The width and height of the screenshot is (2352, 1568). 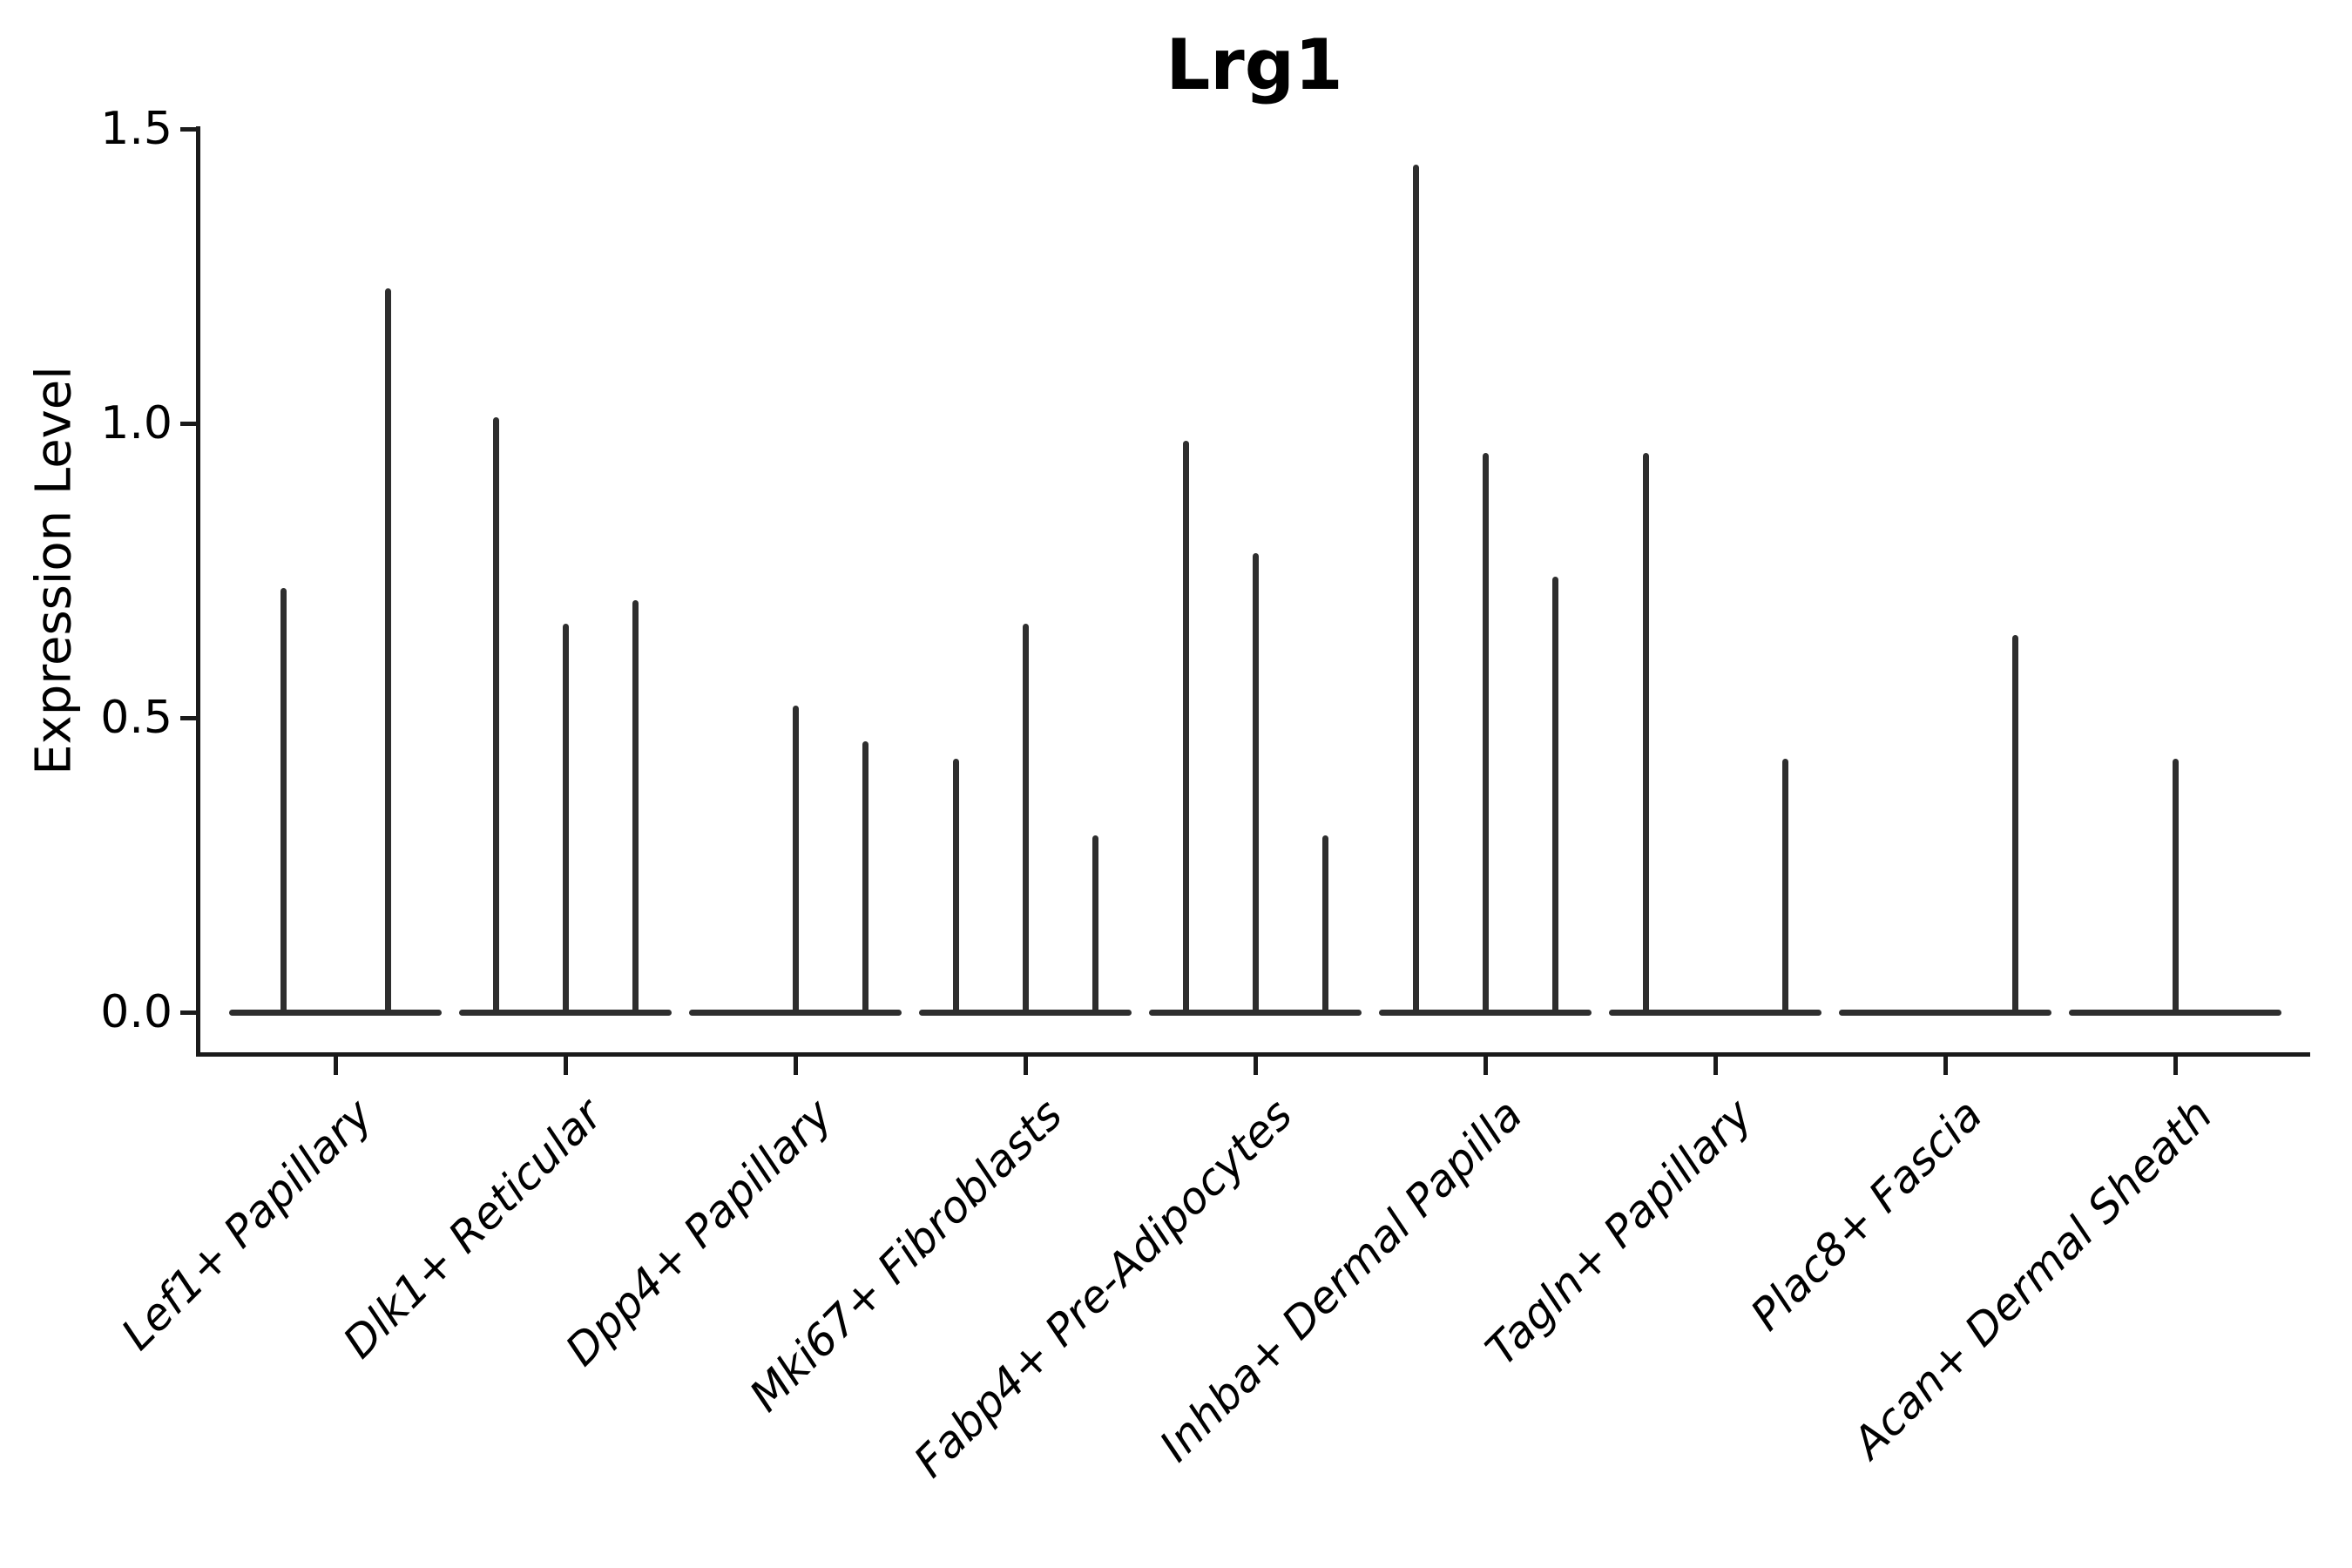 What do you see at coordinates (1341, 1280) in the screenshot?
I see `x-tick-label: Inhba+ Dermal Papilla` at bounding box center [1341, 1280].